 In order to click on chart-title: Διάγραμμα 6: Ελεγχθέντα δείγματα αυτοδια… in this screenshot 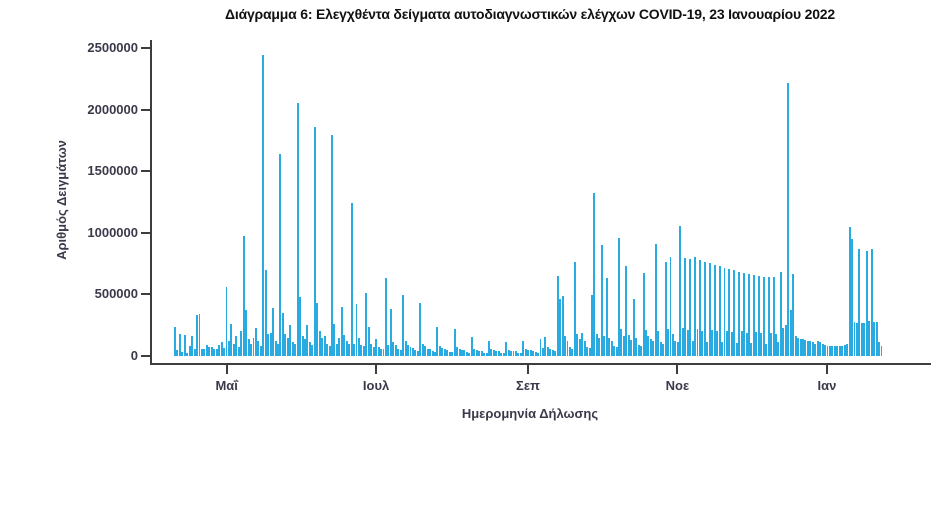, I will do `click(530, 14)`.